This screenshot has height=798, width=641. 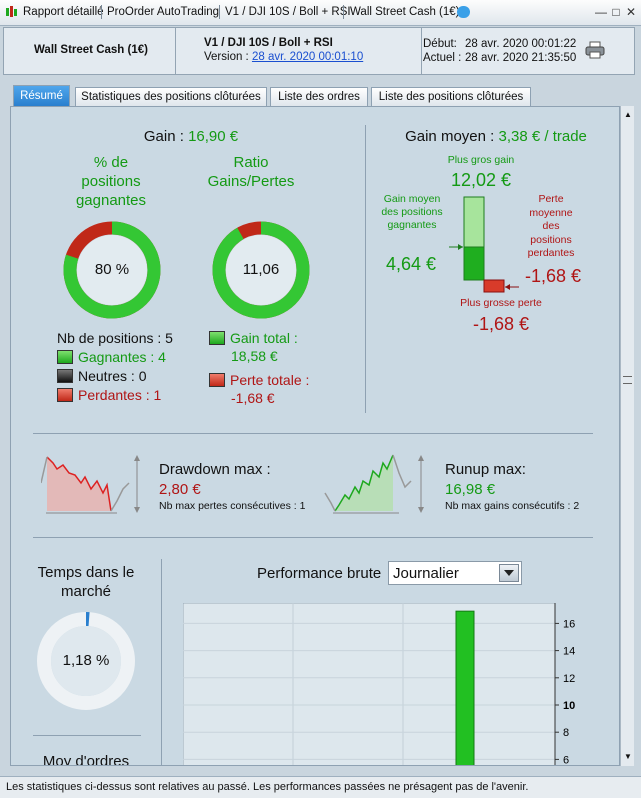 What do you see at coordinates (307, 57) in the screenshot?
I see `version-link: 28 avr. 2020 00:01:10` at bounding box center [307, 57].